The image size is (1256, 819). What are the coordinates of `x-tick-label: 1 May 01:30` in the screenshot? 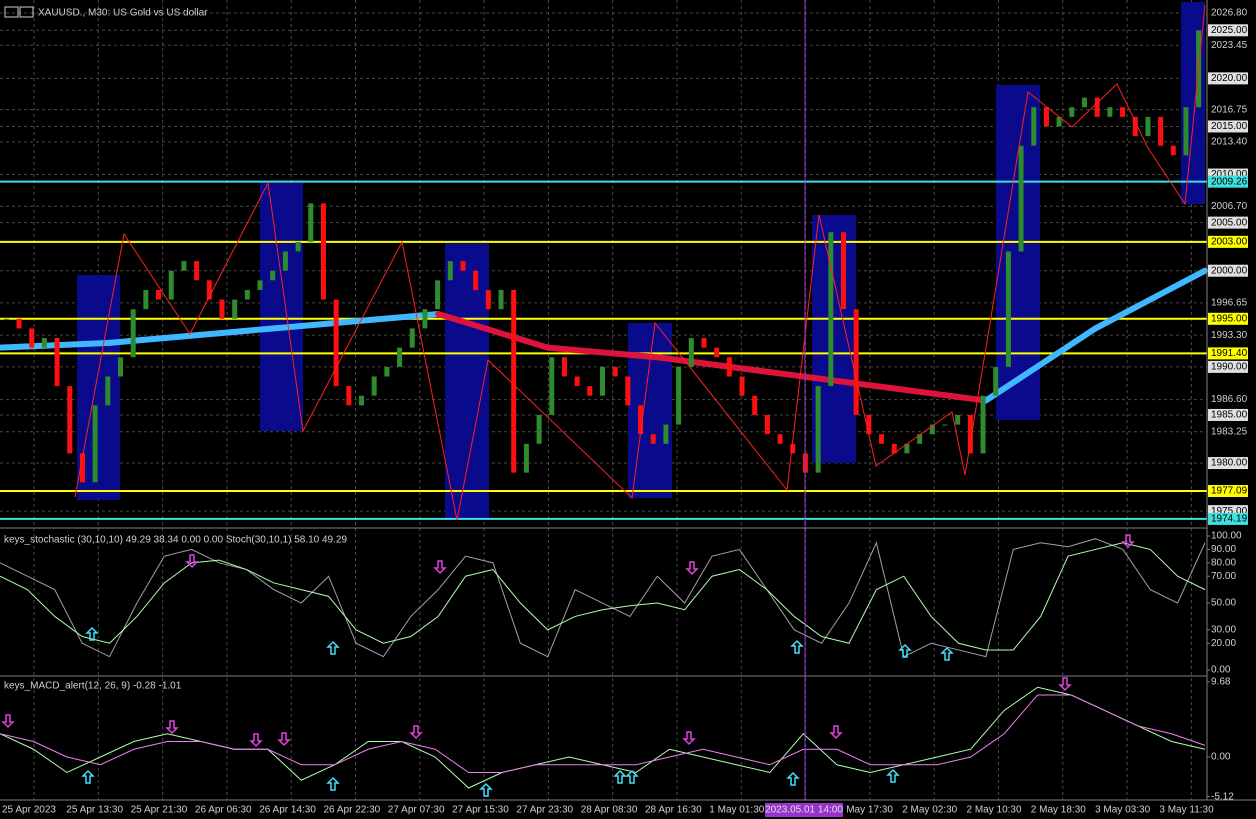 It's located at (736, 810).